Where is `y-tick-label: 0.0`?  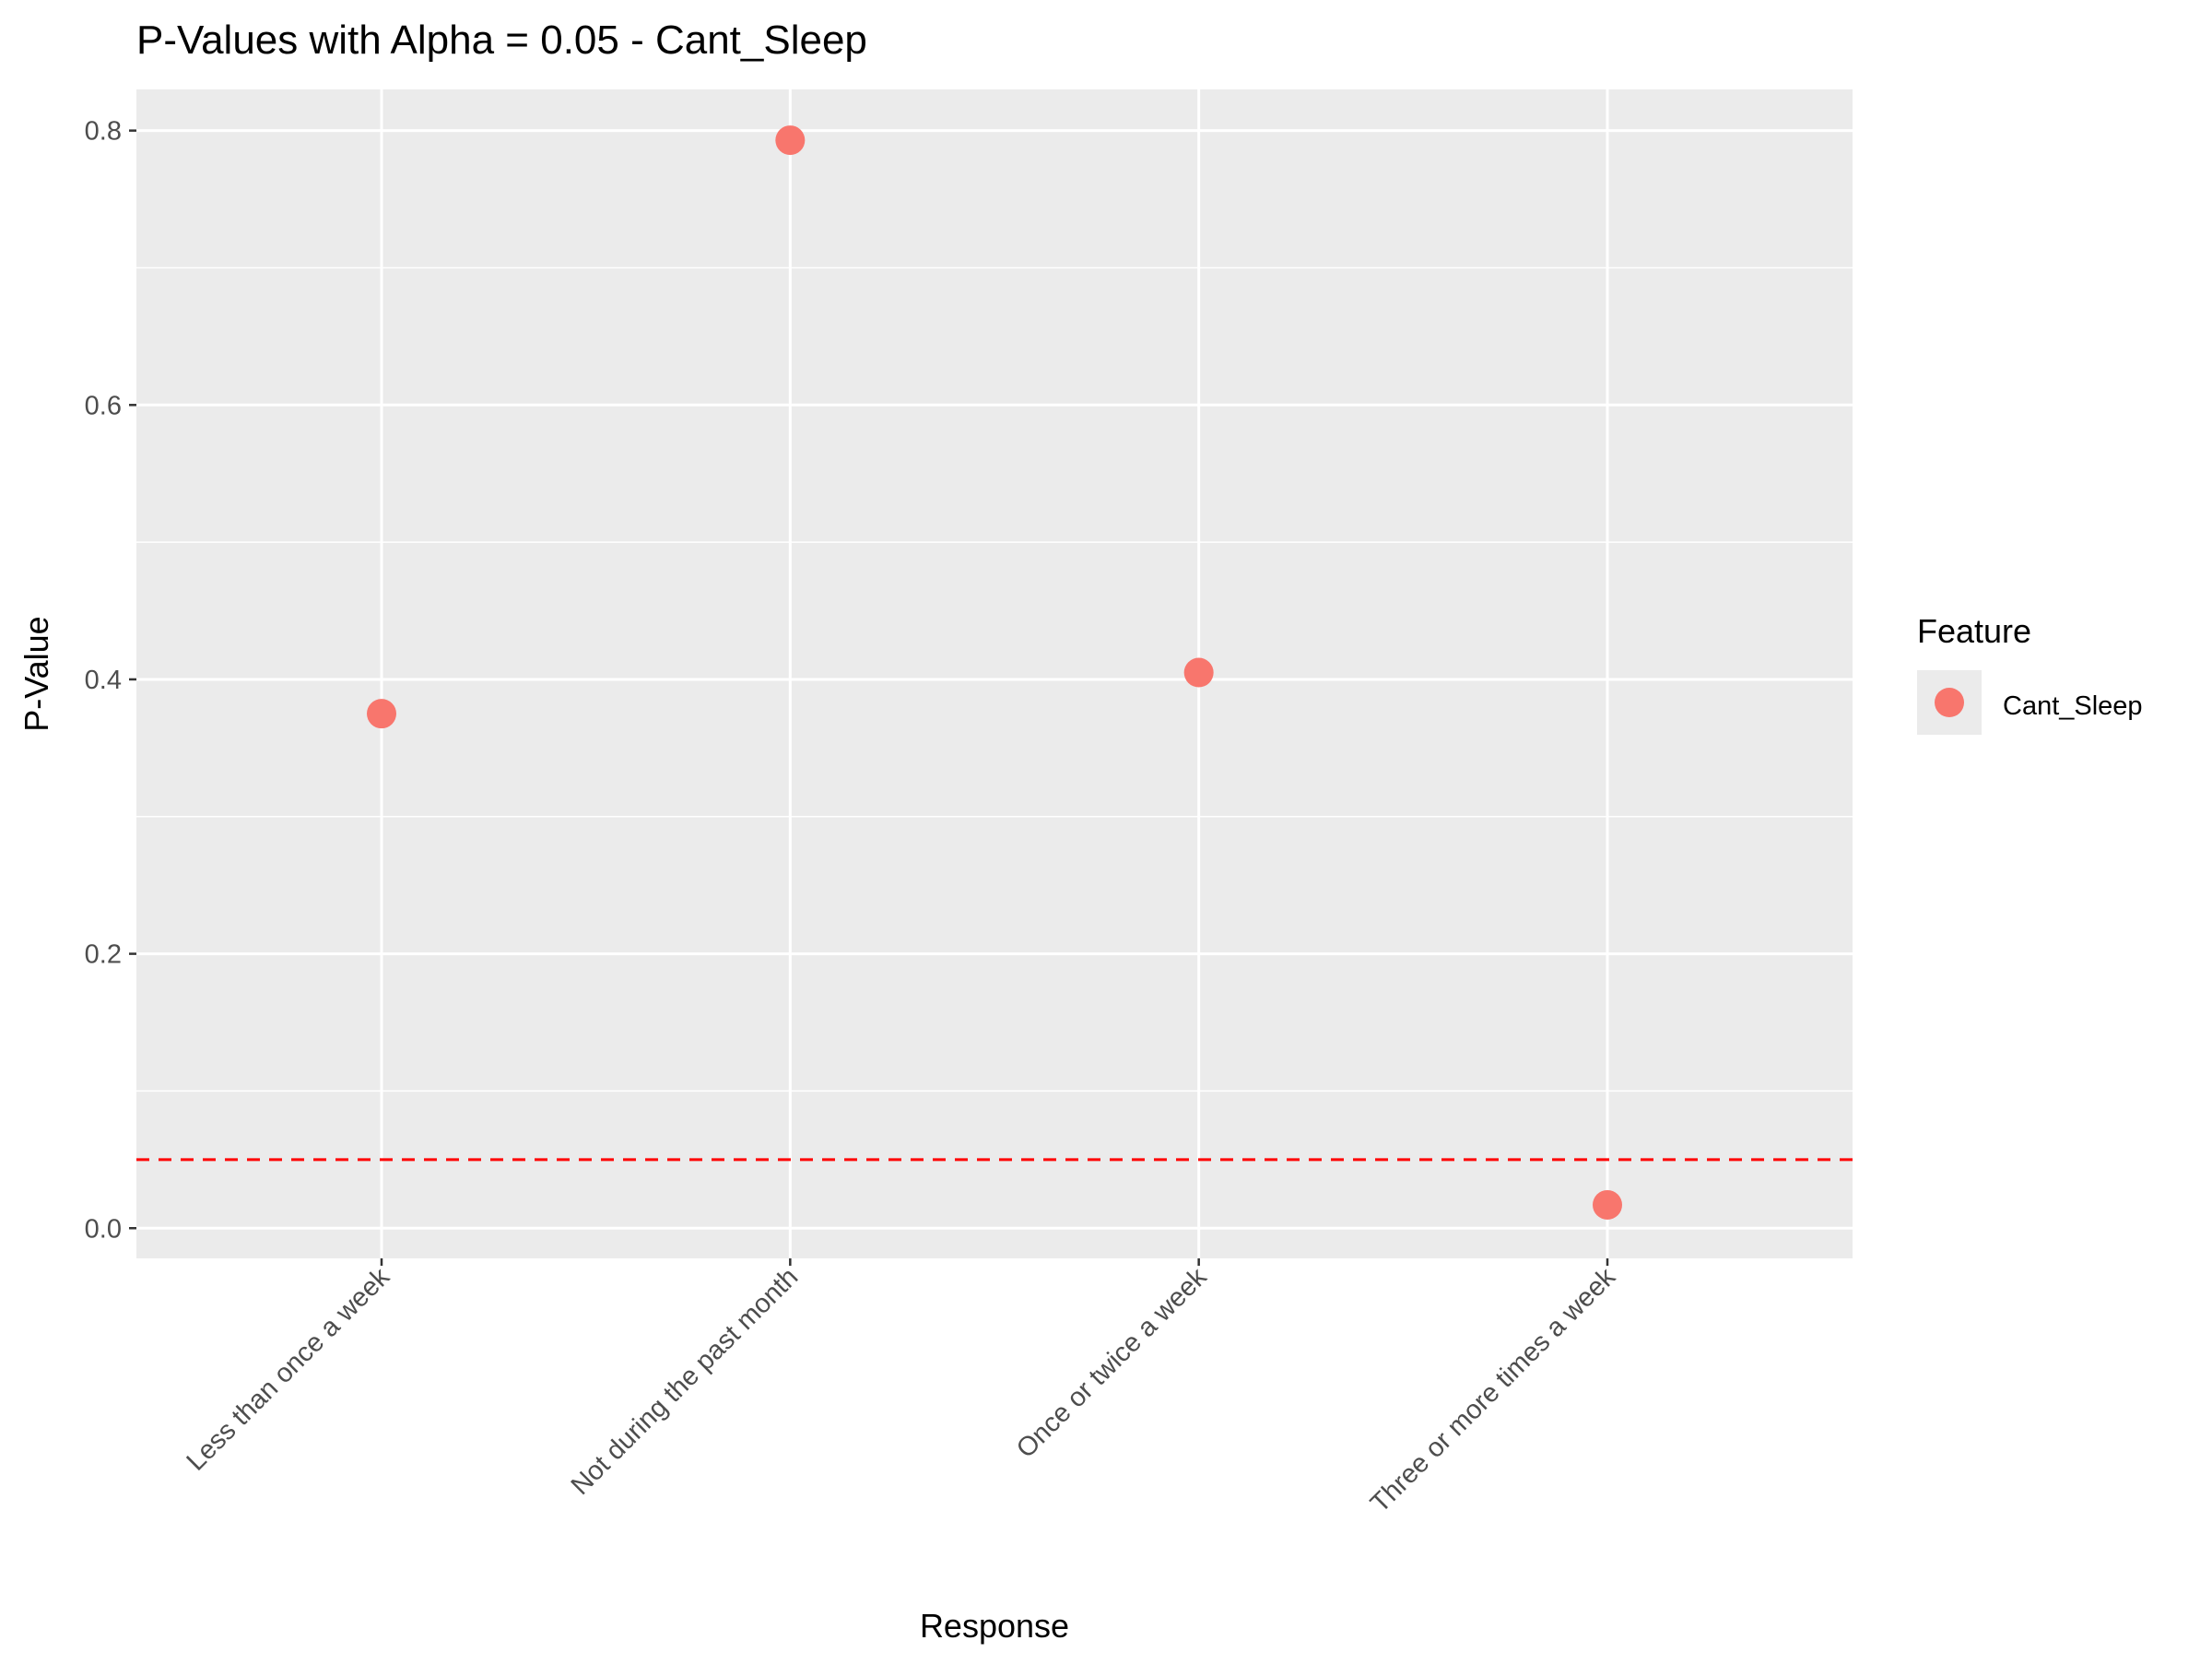 y-tick-label: 0.0 is located at coordinates (103, 1229).